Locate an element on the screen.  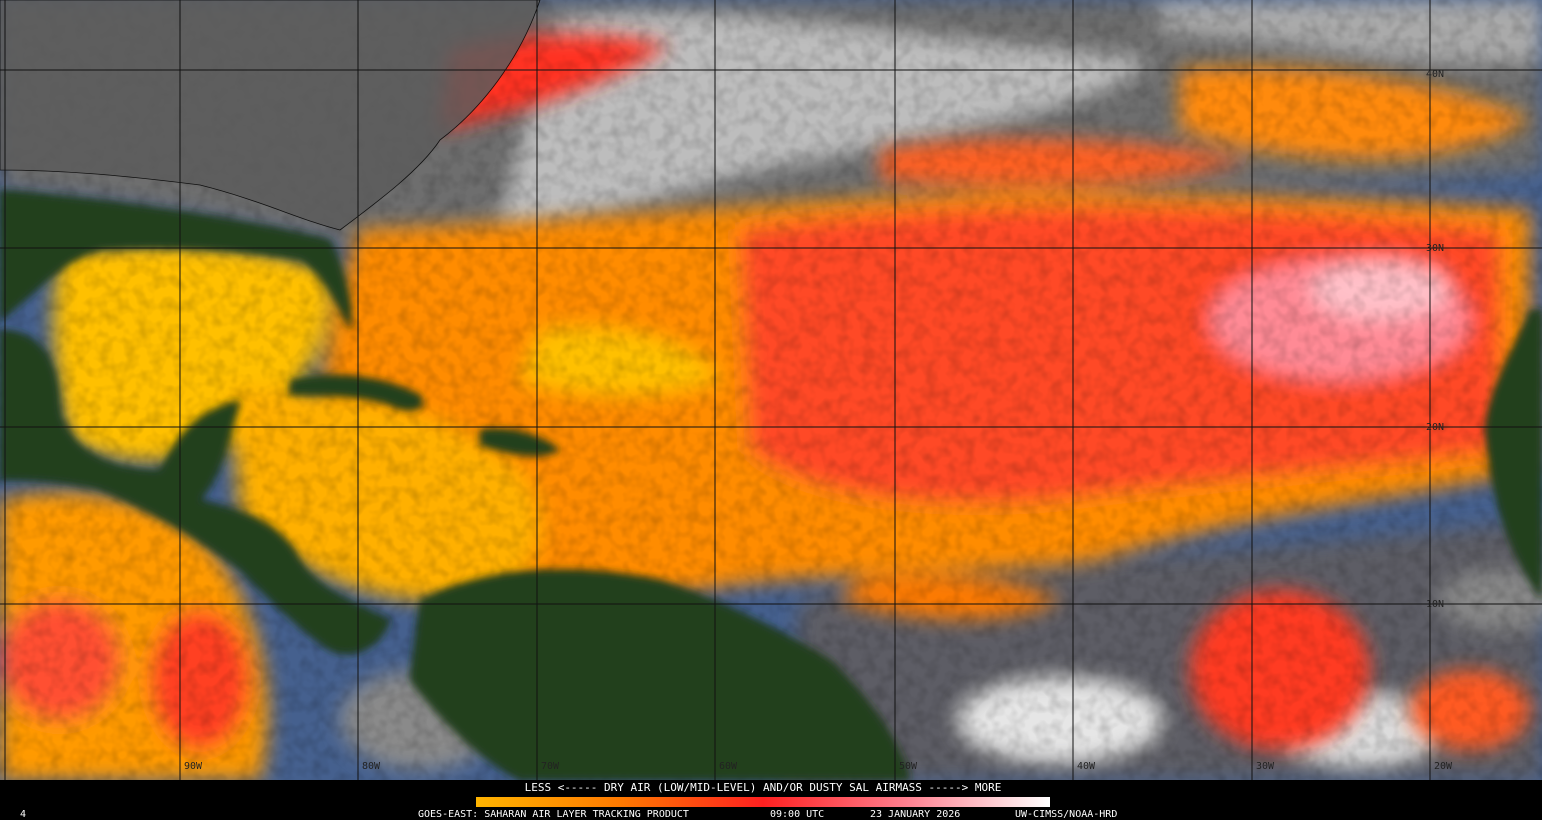
lon-label: 20W is located at coordinates (1443, 766).